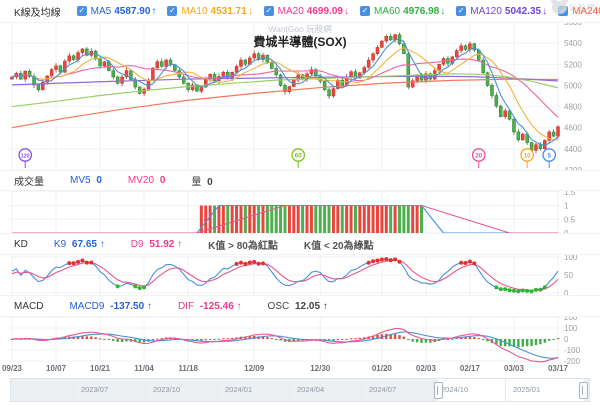 The height and width of the screenshot is (405, 600). I want to click on osc-value: 12.05, so click(308, 306).